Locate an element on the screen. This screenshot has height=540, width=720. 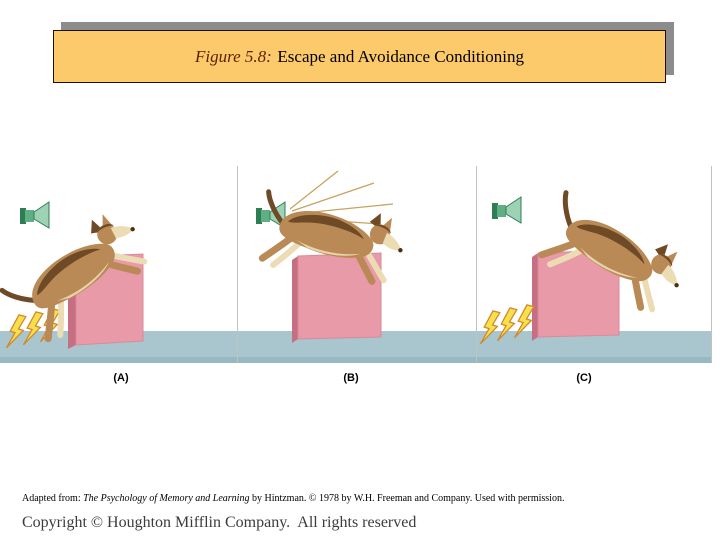
barrier-b is located at coordinates (337, 297).